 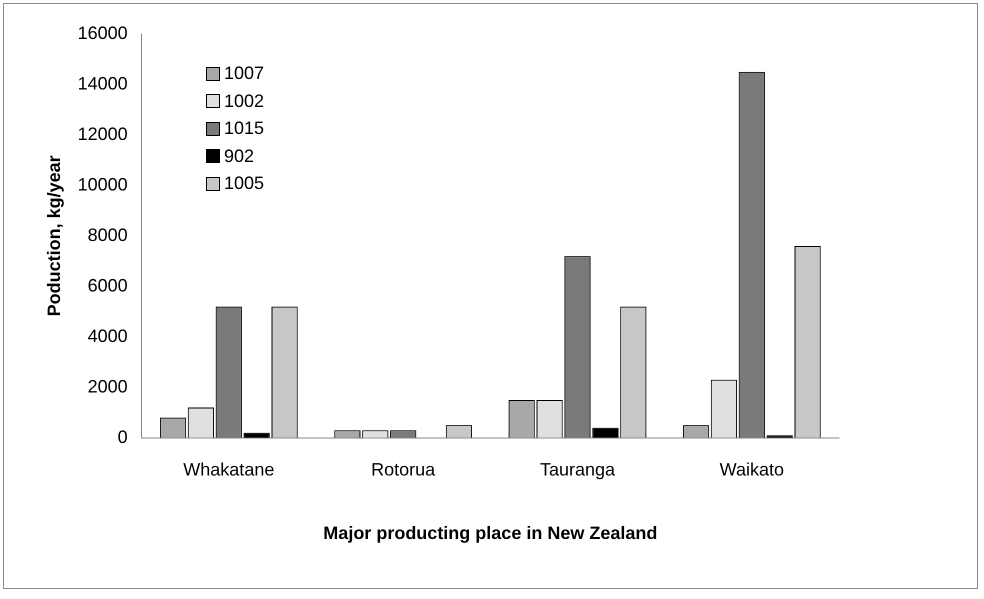 I want to click on legend-label: 1005, so click(x=244, y=183).